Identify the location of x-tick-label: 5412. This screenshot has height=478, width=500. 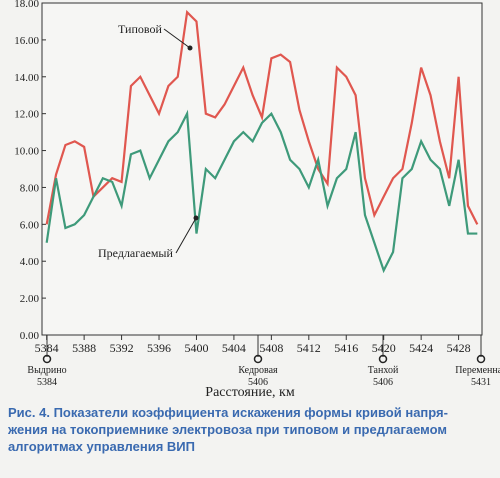
(309, 348).